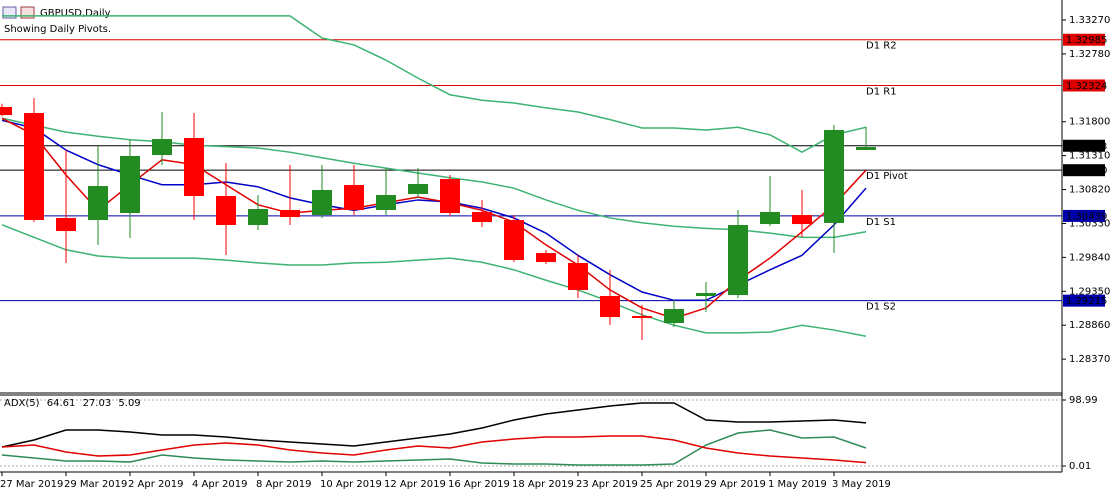  I want to click on price-box-label: 1.29215, so click(1086, 301).